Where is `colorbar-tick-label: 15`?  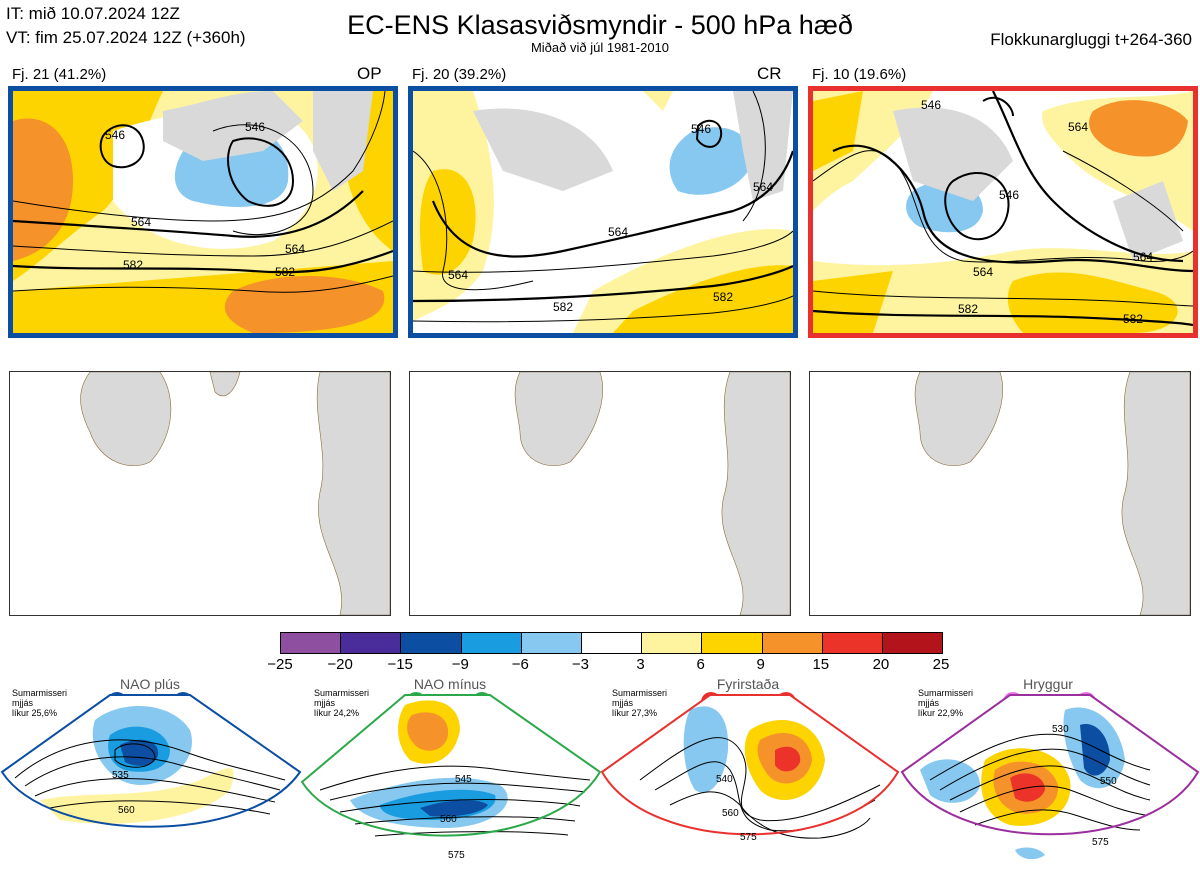
colorbar-tick-label: 15 is located at coordinates (821, 664).